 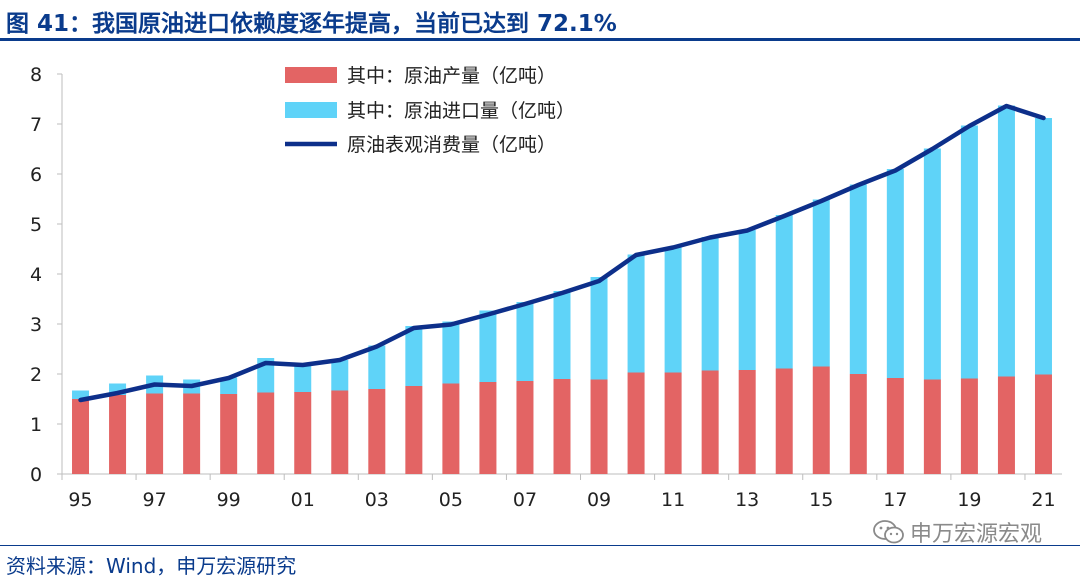 What do you see at coordinates (821, 500) in the screenshot?
I see `x-tick-label: 15` at bounding box center [821, 500].